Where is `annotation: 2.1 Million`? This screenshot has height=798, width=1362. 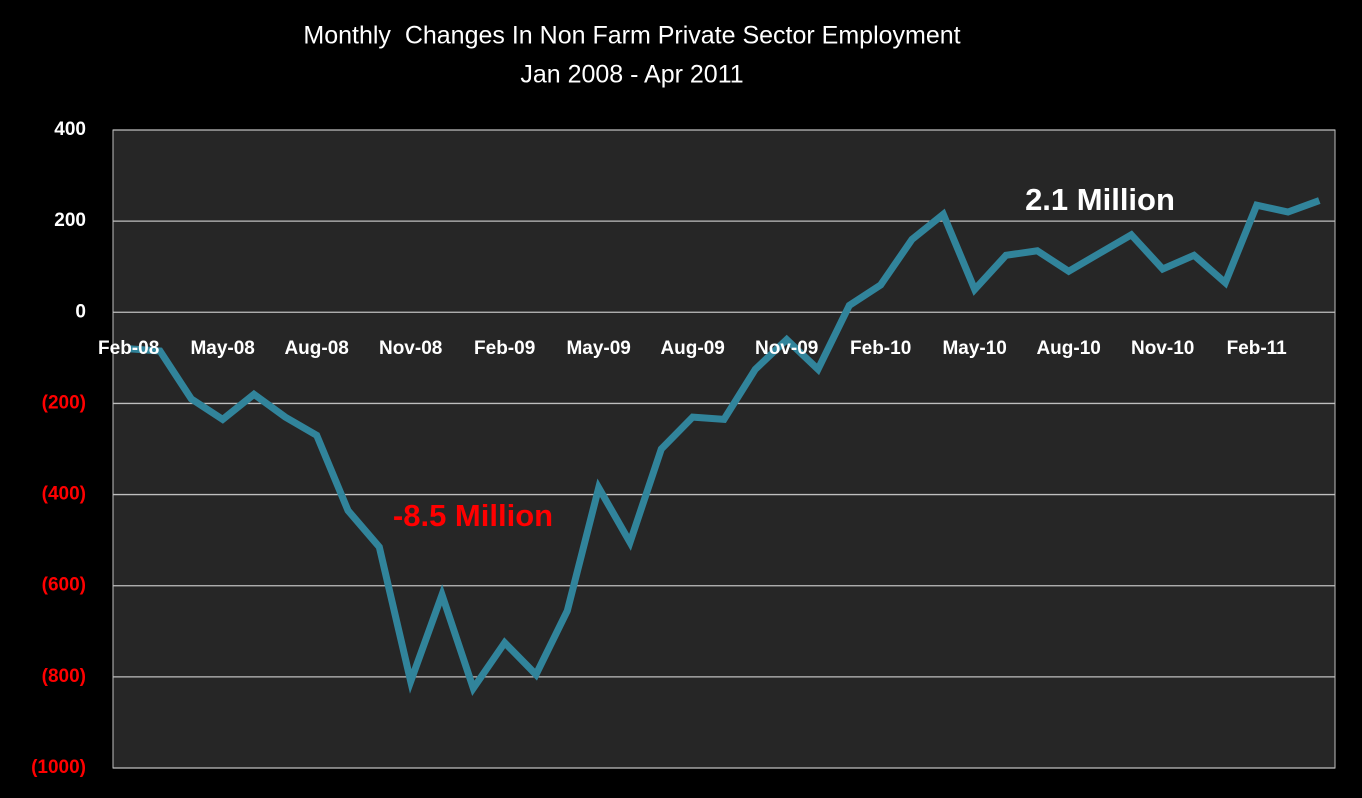 annotation: 2.1 Million is located at coordinates (1100, 199).